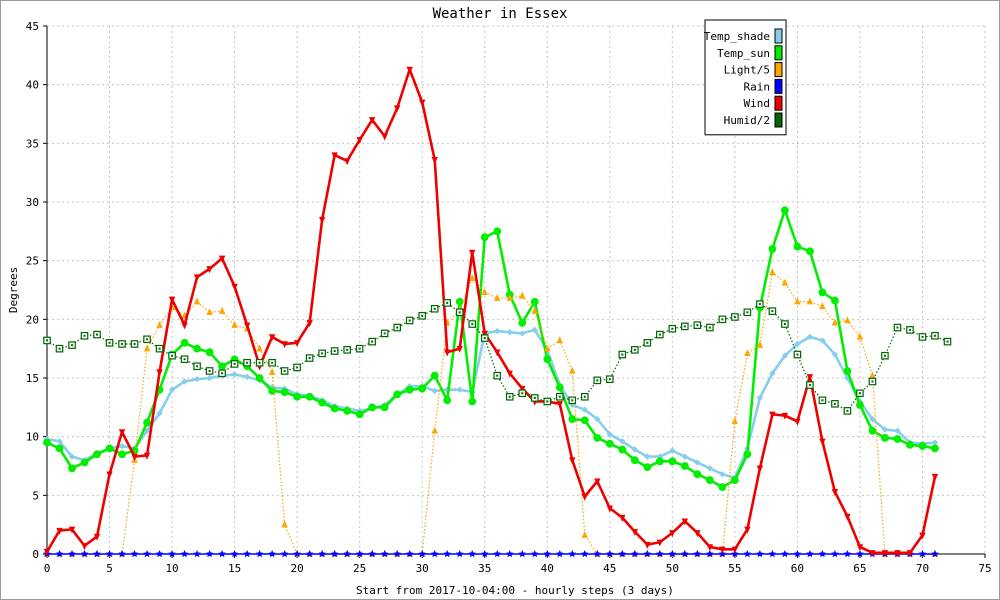  I want to click on x-tick-label: 30, so click(422, 568).